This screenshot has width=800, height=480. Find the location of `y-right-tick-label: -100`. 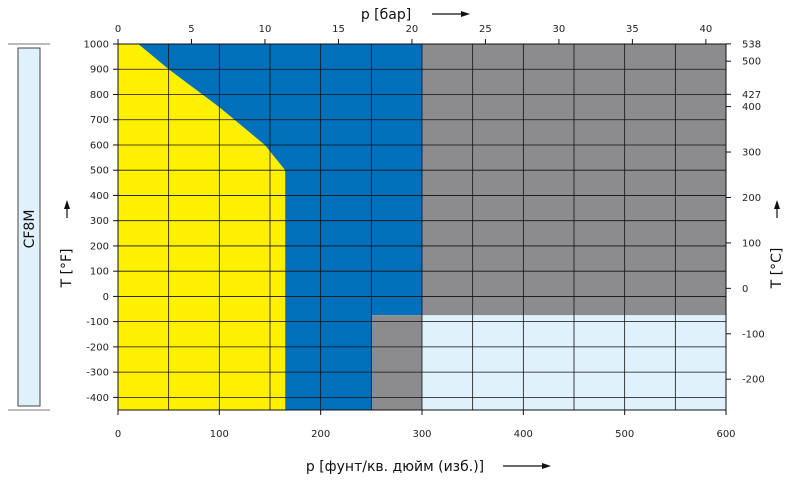

y-right-tick-label: -100 is located at coordinates (753, 334).